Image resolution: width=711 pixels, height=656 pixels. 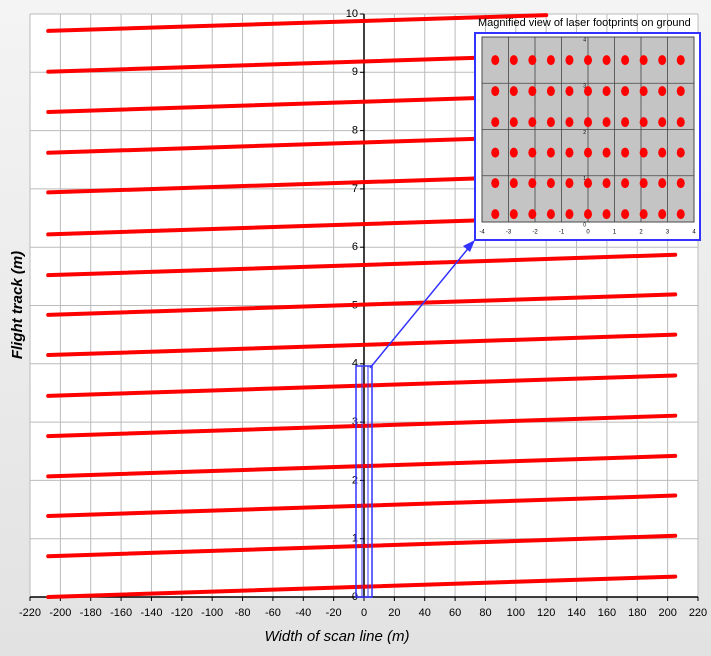 I want to click on x-tick-label: 20, so click(x=394, y=613).